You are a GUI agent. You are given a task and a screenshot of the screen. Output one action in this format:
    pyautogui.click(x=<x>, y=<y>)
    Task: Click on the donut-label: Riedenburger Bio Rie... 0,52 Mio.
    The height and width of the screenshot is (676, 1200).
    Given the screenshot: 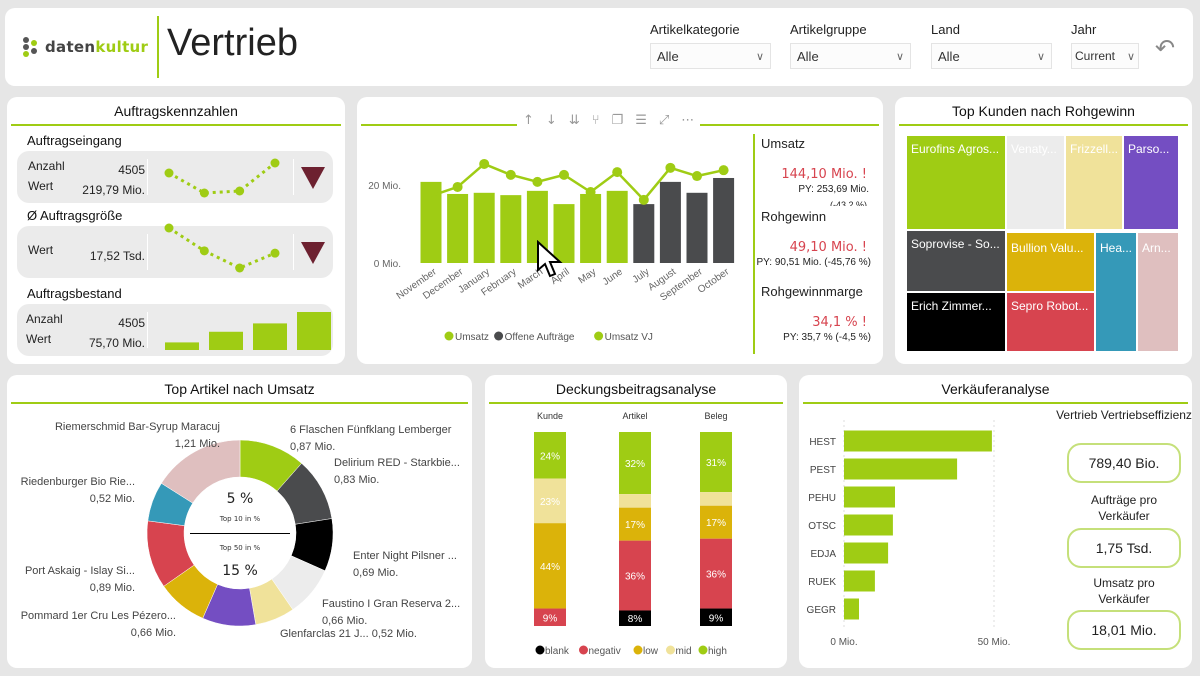 What is the action you would take?
    pyautogui.click(x=77, y=490)
    